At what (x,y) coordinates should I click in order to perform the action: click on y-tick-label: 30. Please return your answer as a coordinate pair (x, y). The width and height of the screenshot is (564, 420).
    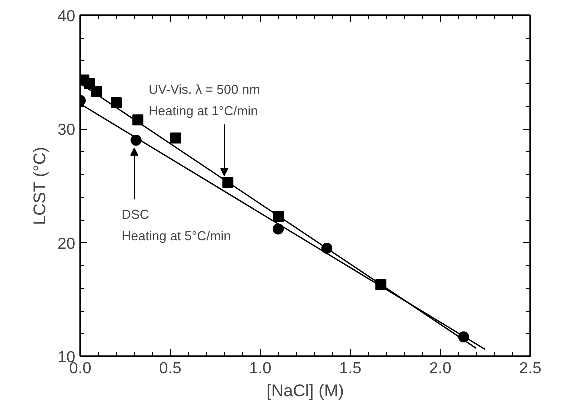
    Looking at the image, I should click on (67, 131).